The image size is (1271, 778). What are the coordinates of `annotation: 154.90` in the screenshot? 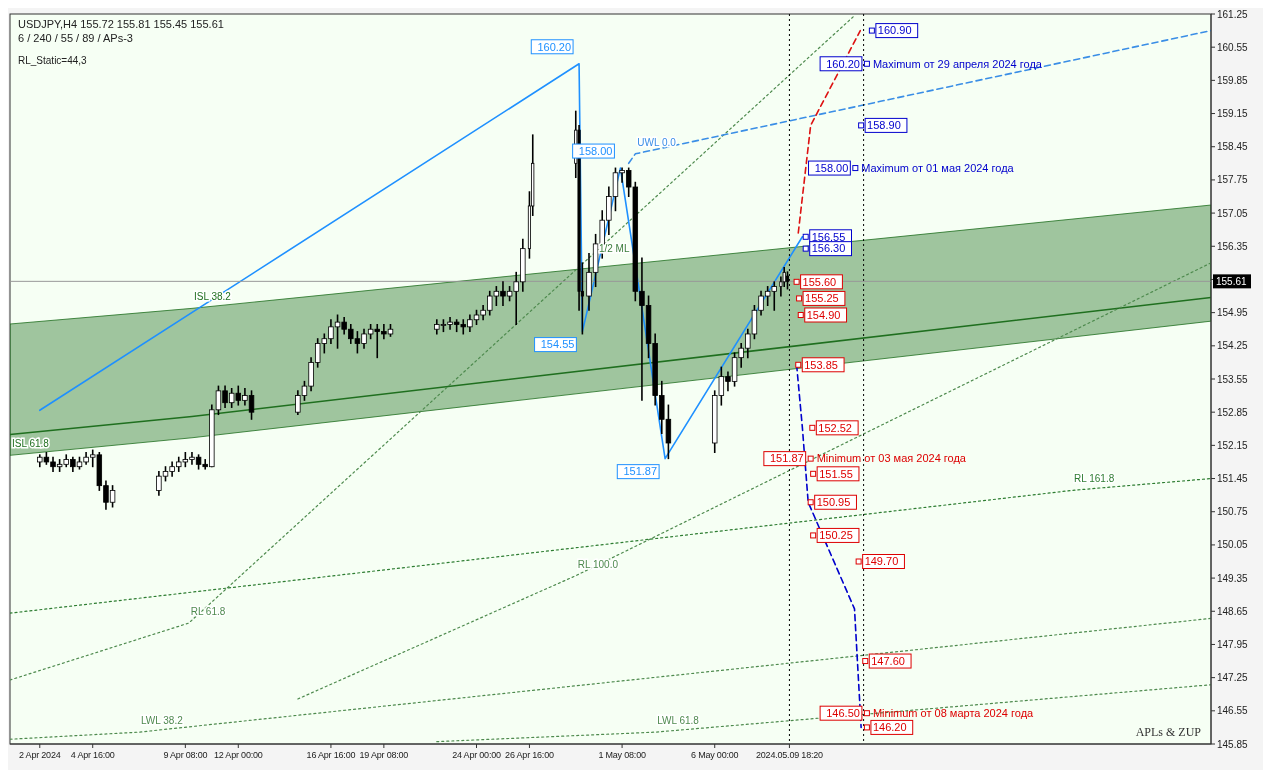 It's located at (823, 314).